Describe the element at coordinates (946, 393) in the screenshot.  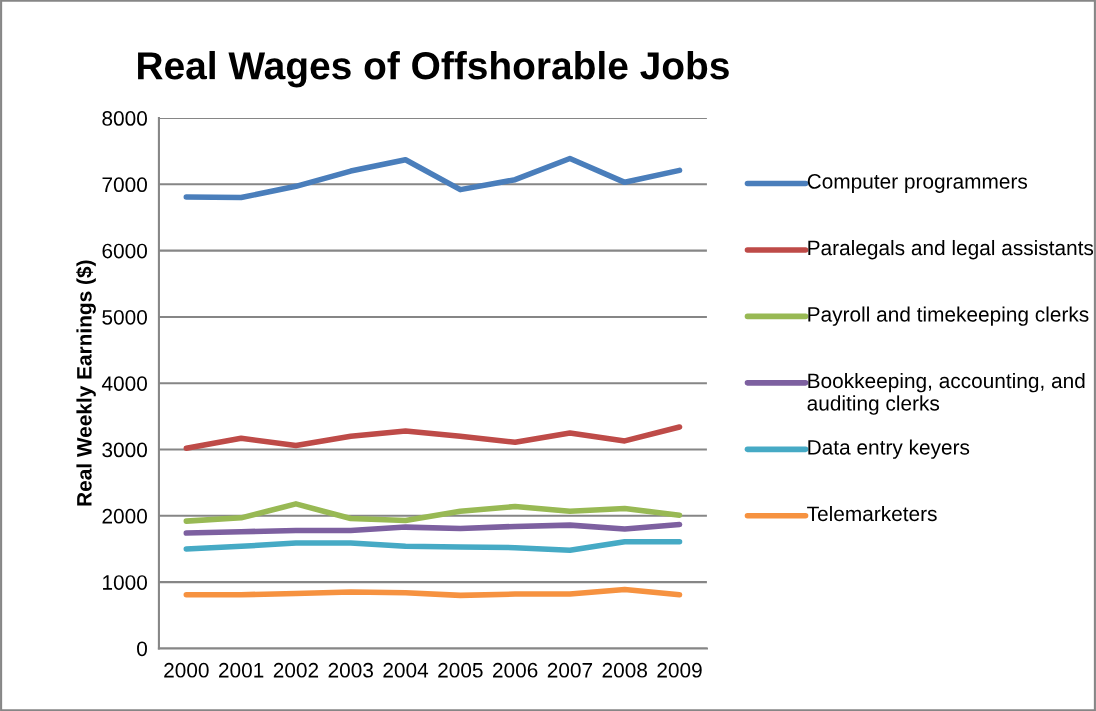
I see `legend-label: Bookkeeping, accounting, and auditing clerks` at that location.